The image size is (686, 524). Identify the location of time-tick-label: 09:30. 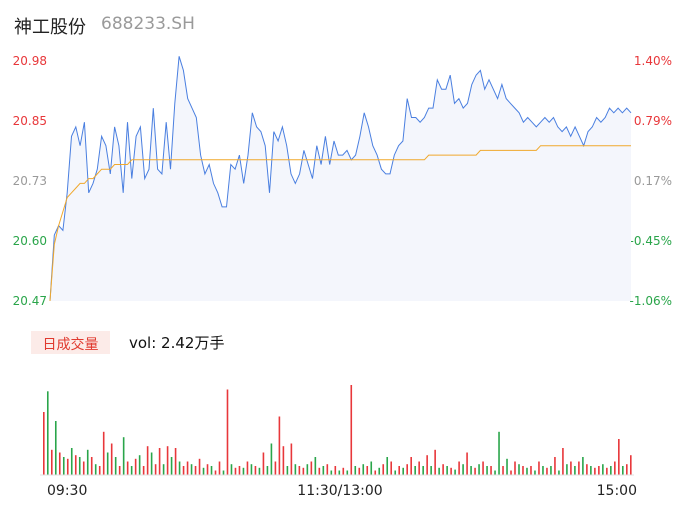
(67, 491).